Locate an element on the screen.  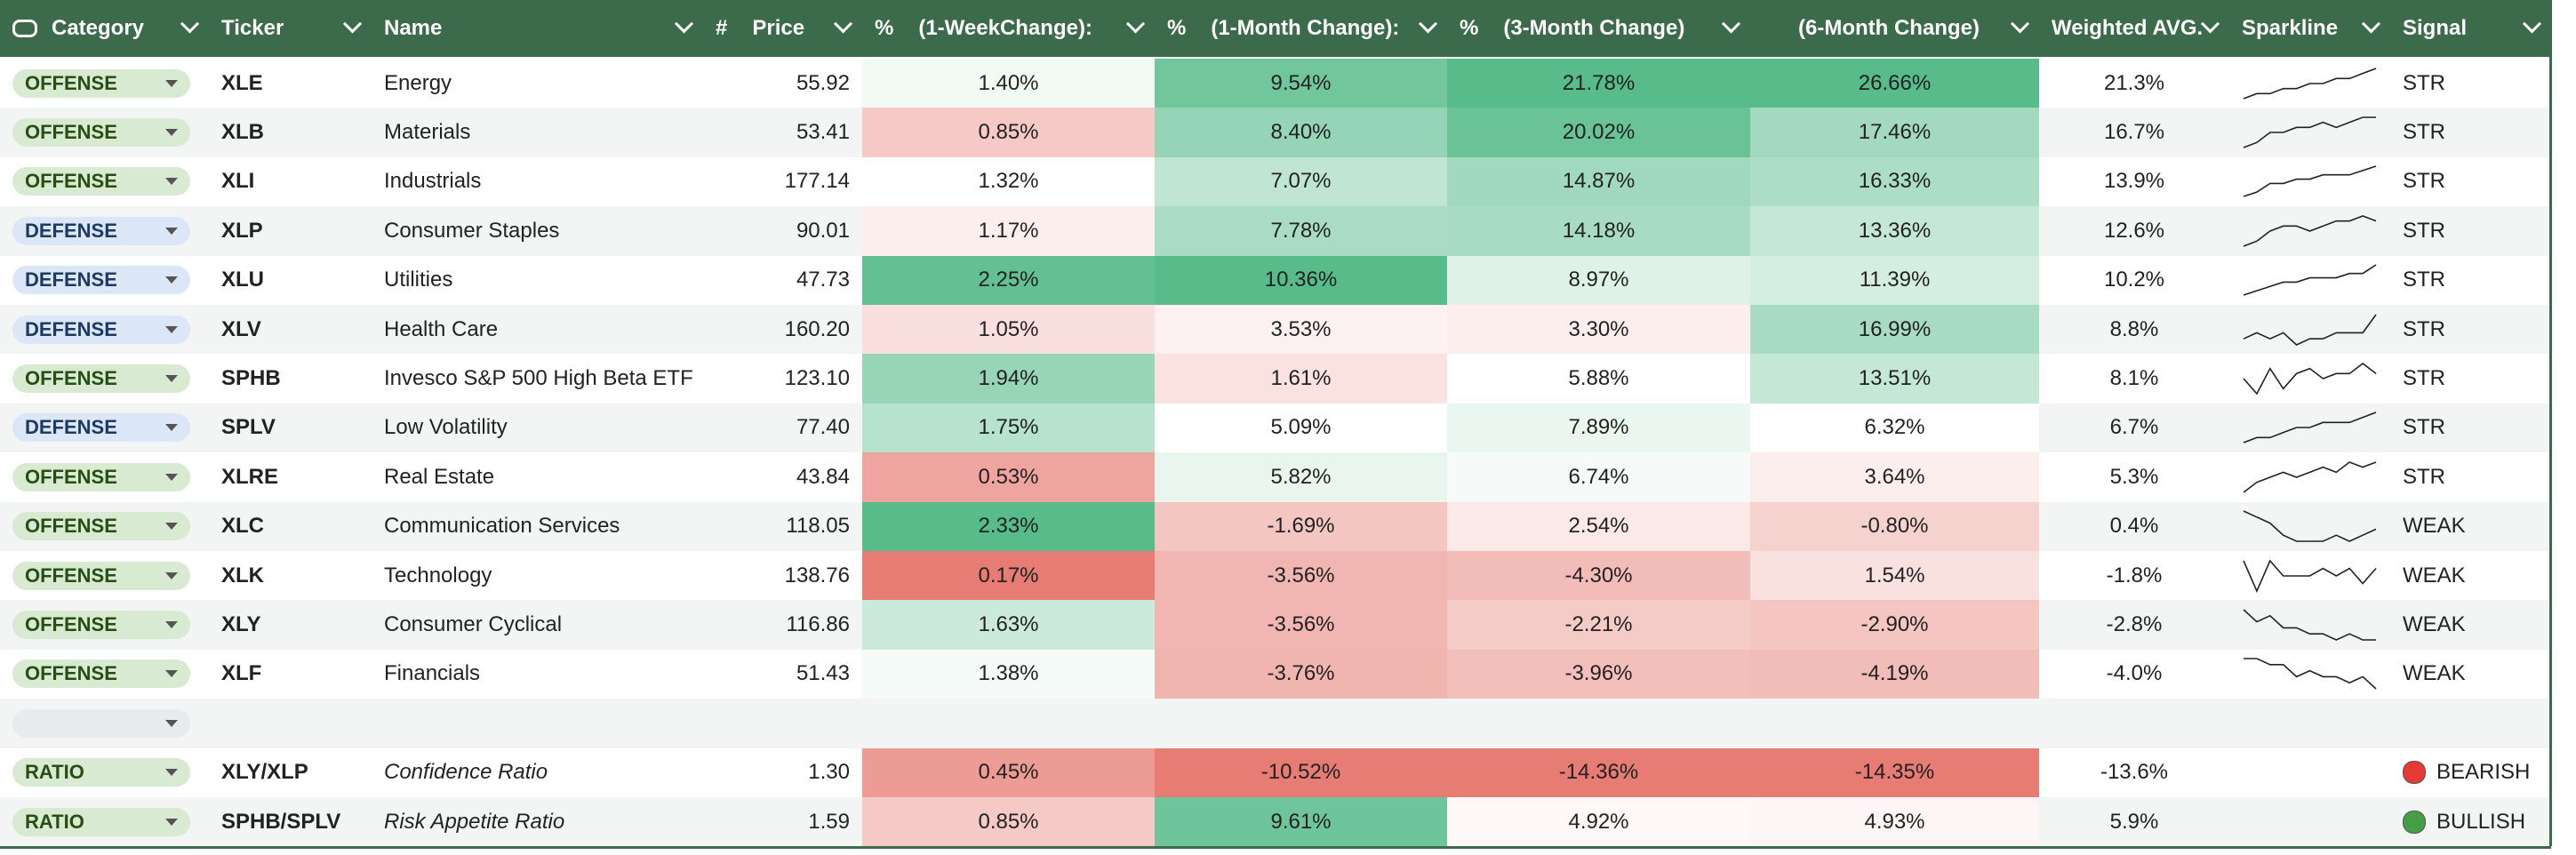
month1-cell: -1.69% is located at coordinates (1301, 526).